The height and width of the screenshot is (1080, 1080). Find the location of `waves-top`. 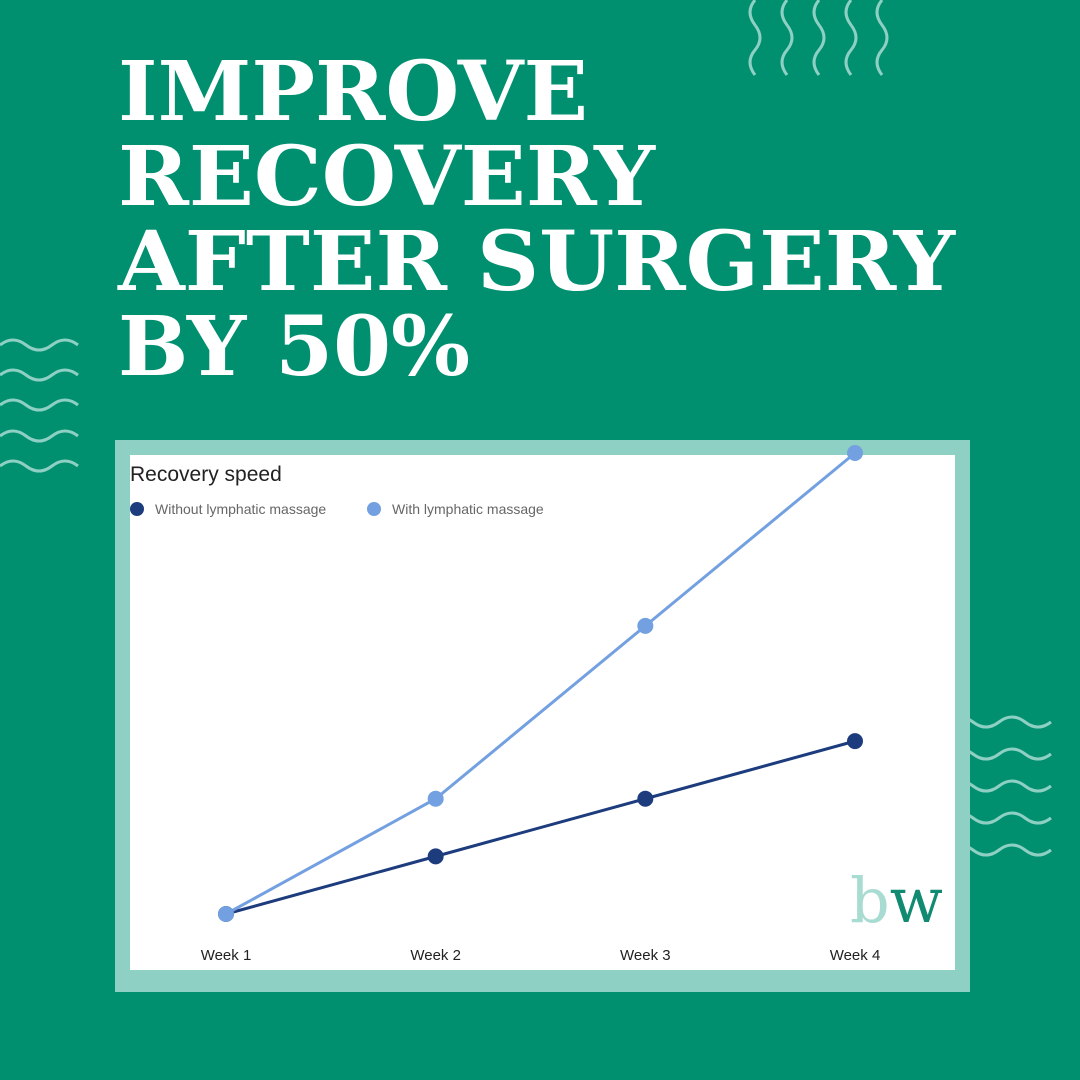

waves-top is located at coordinates (818, 38).